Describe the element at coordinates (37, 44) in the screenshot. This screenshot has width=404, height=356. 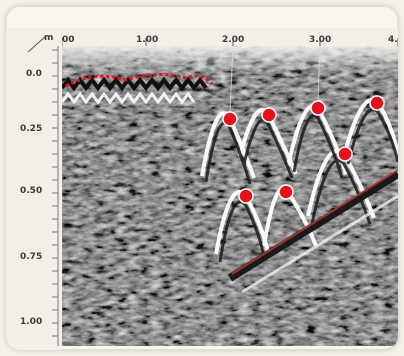
I see `unit-divider` at that location.